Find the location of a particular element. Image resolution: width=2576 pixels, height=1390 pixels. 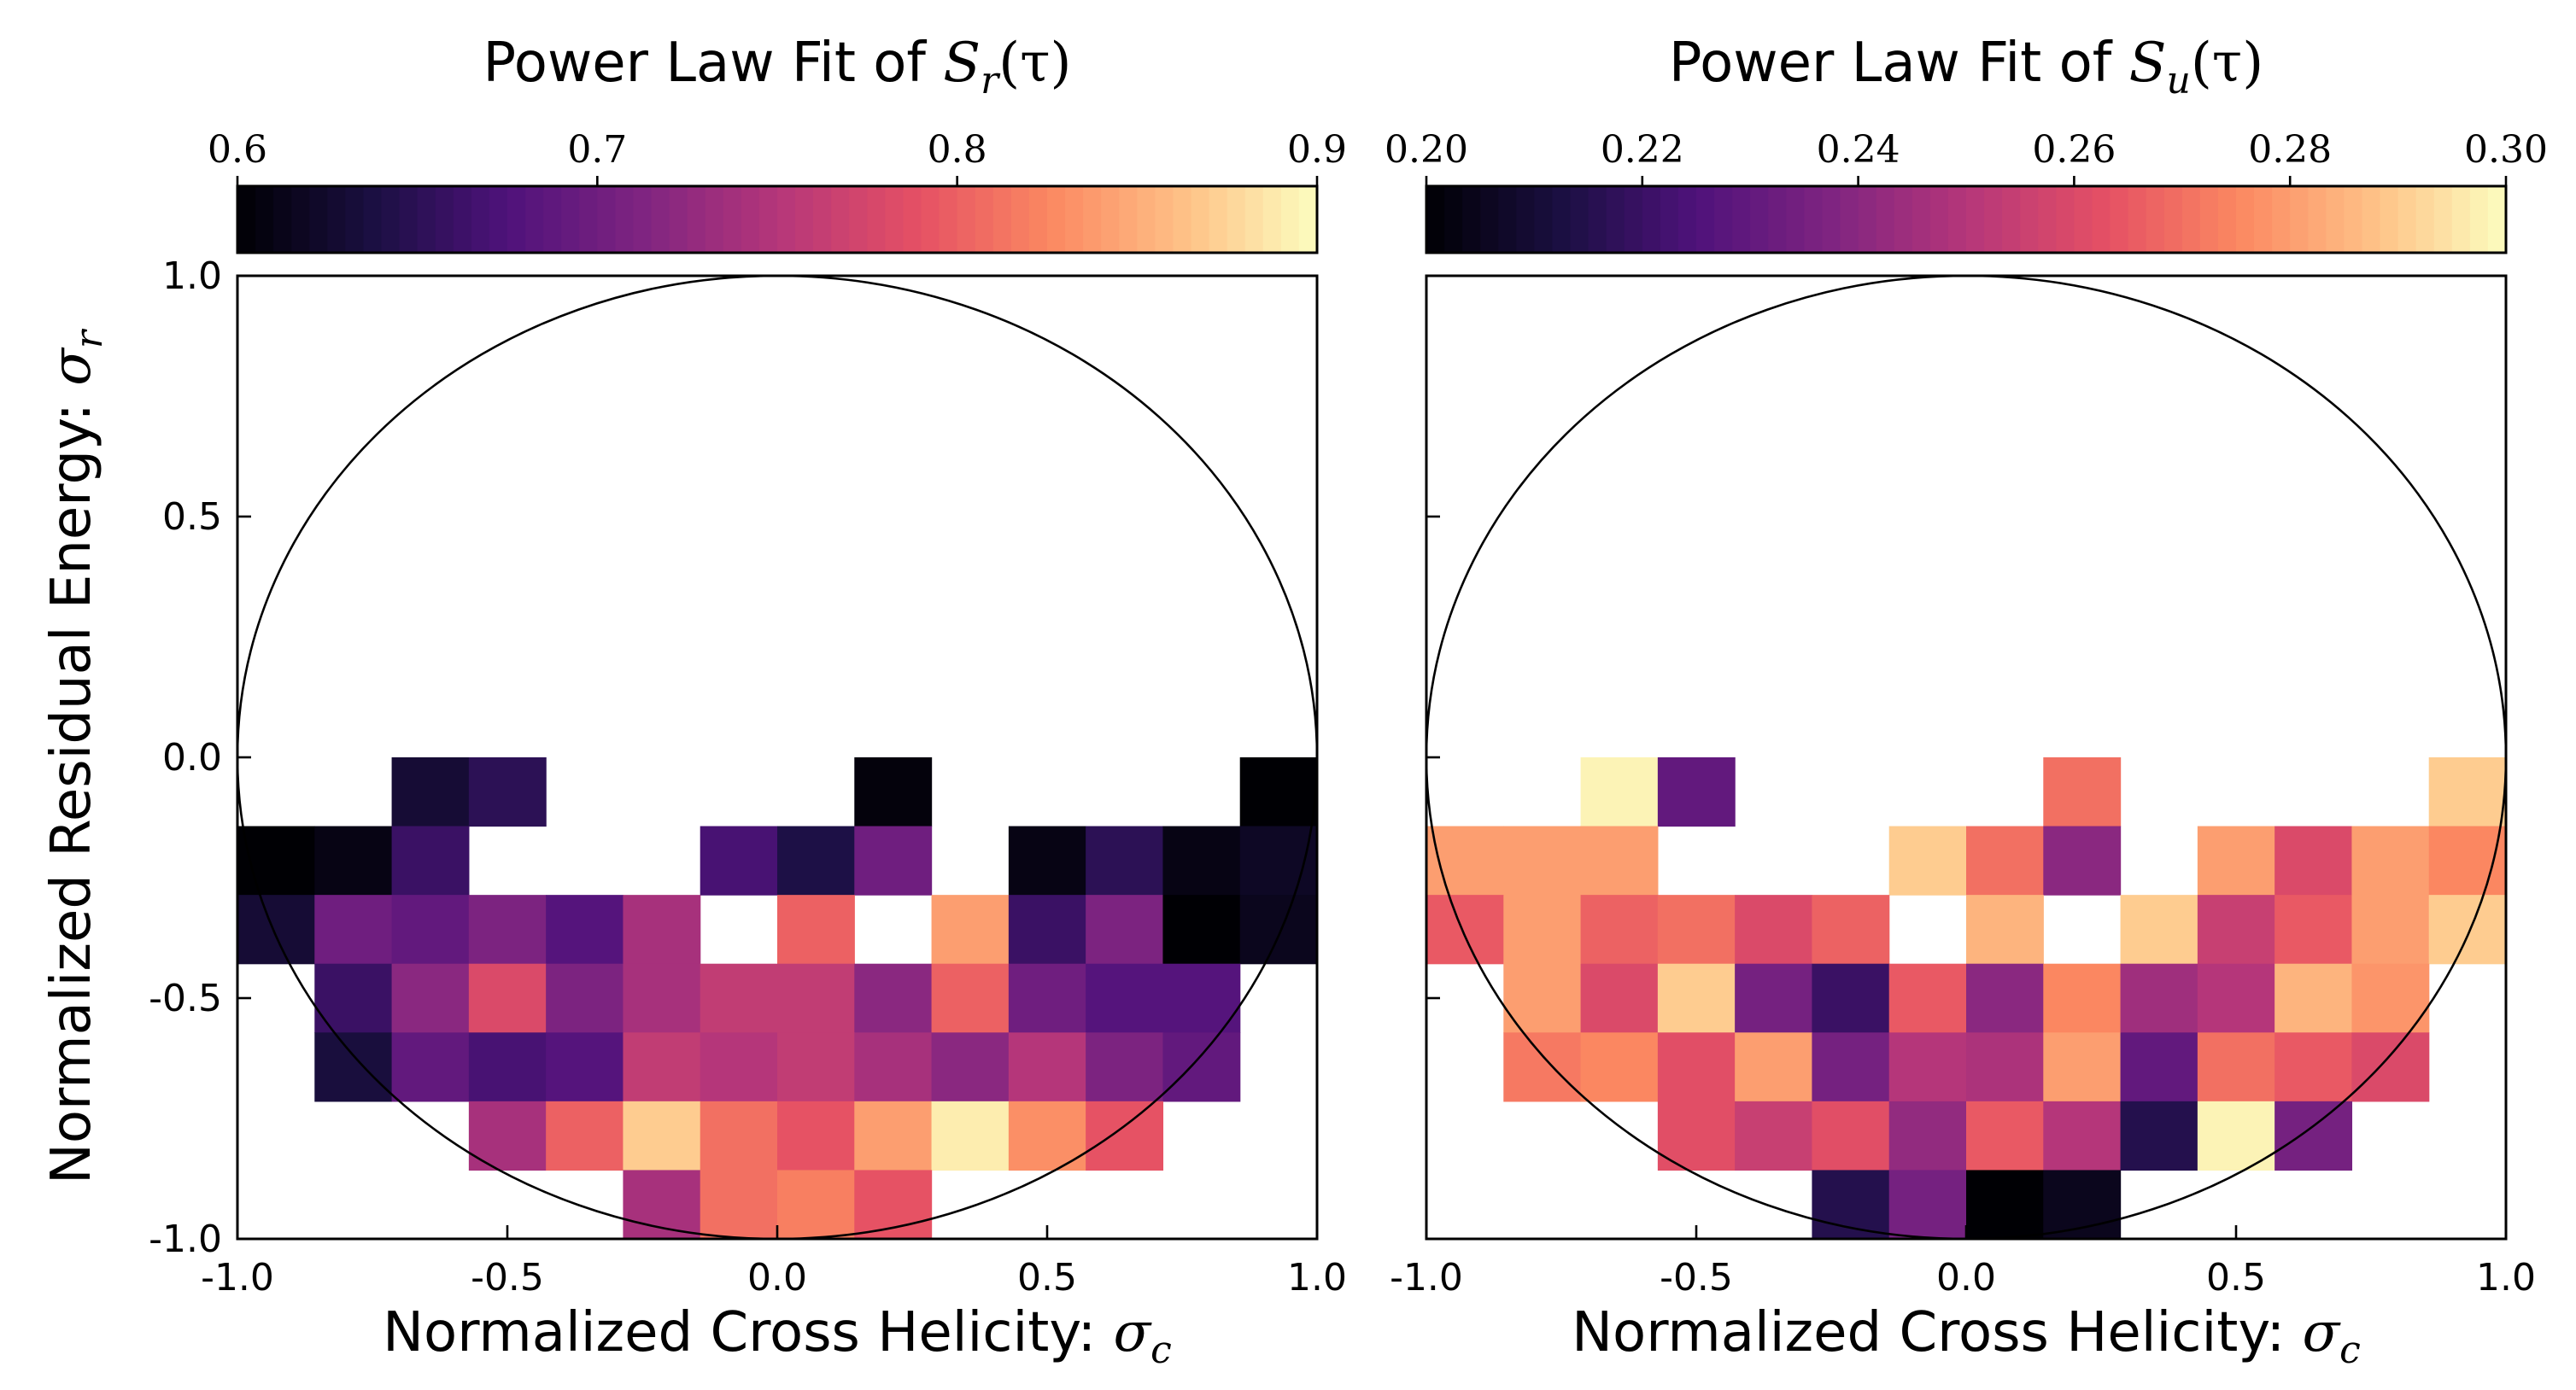

y-axis-label-text: Normalized Residual Energy: is located at coordinates (71, 785).